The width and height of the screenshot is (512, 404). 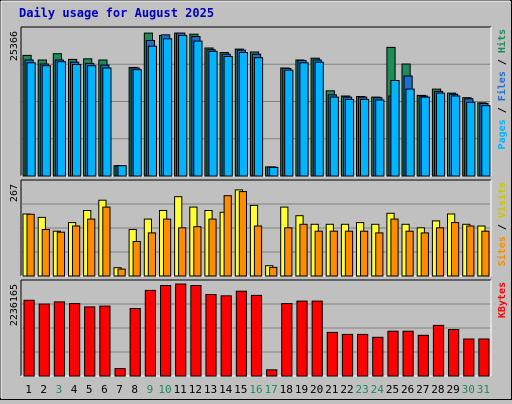 What do you see at coordinates (134, 389) in the screenshot?
I see `x-tick-label-day-8: 8` at bounding box center [134, 389].